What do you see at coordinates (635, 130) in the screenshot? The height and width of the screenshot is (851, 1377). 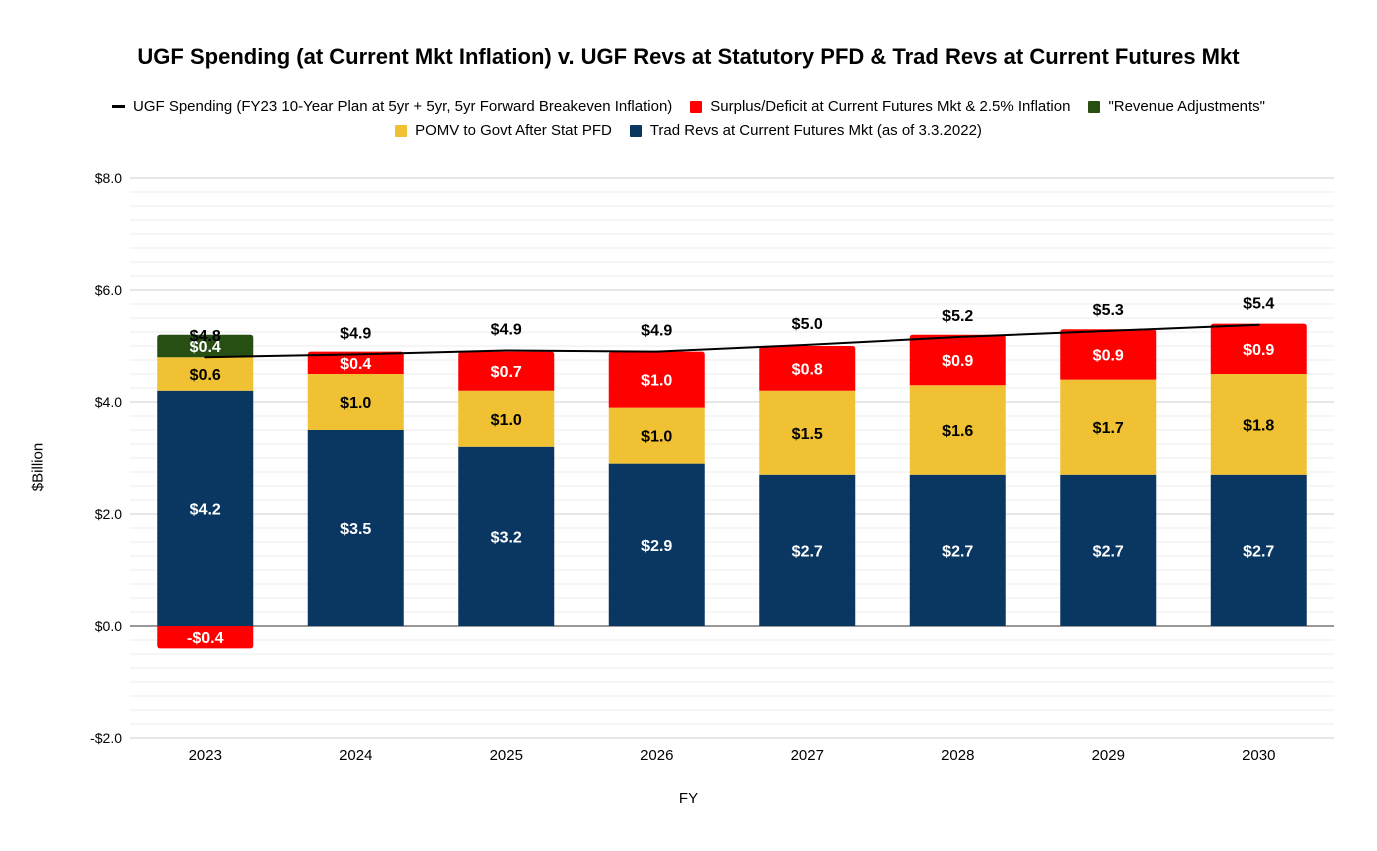 I see `legend-swatch-navy` at bounding box center [635, 130].